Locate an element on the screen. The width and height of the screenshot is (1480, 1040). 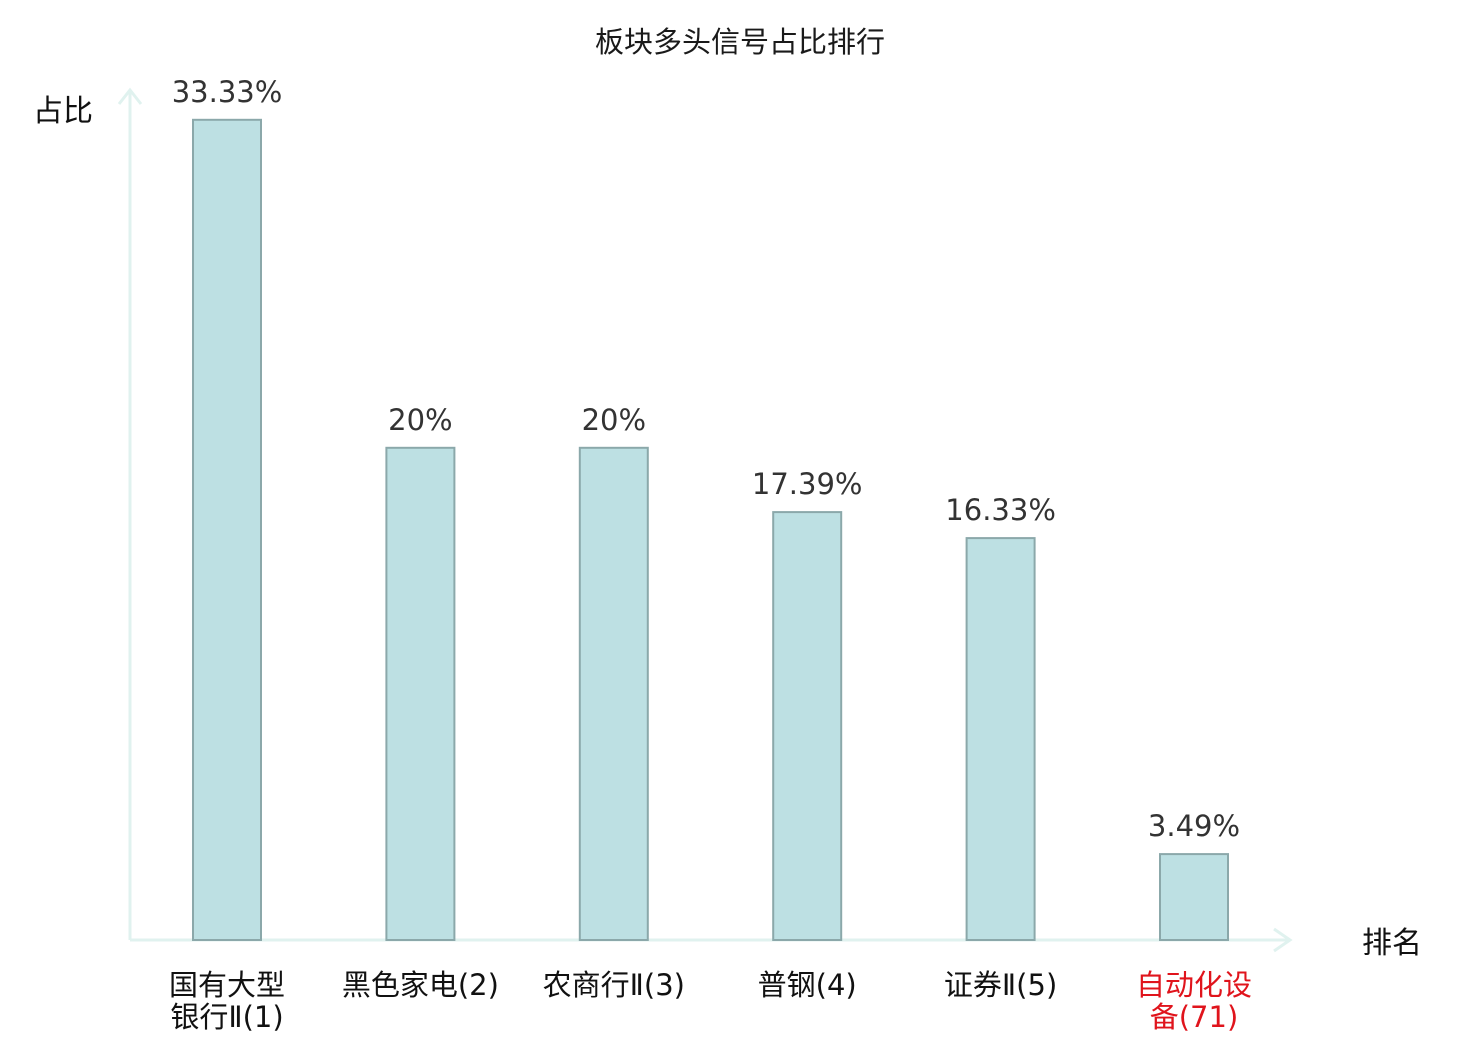
category-label-4: 普钢(4) is located at coordinates (807, 985).